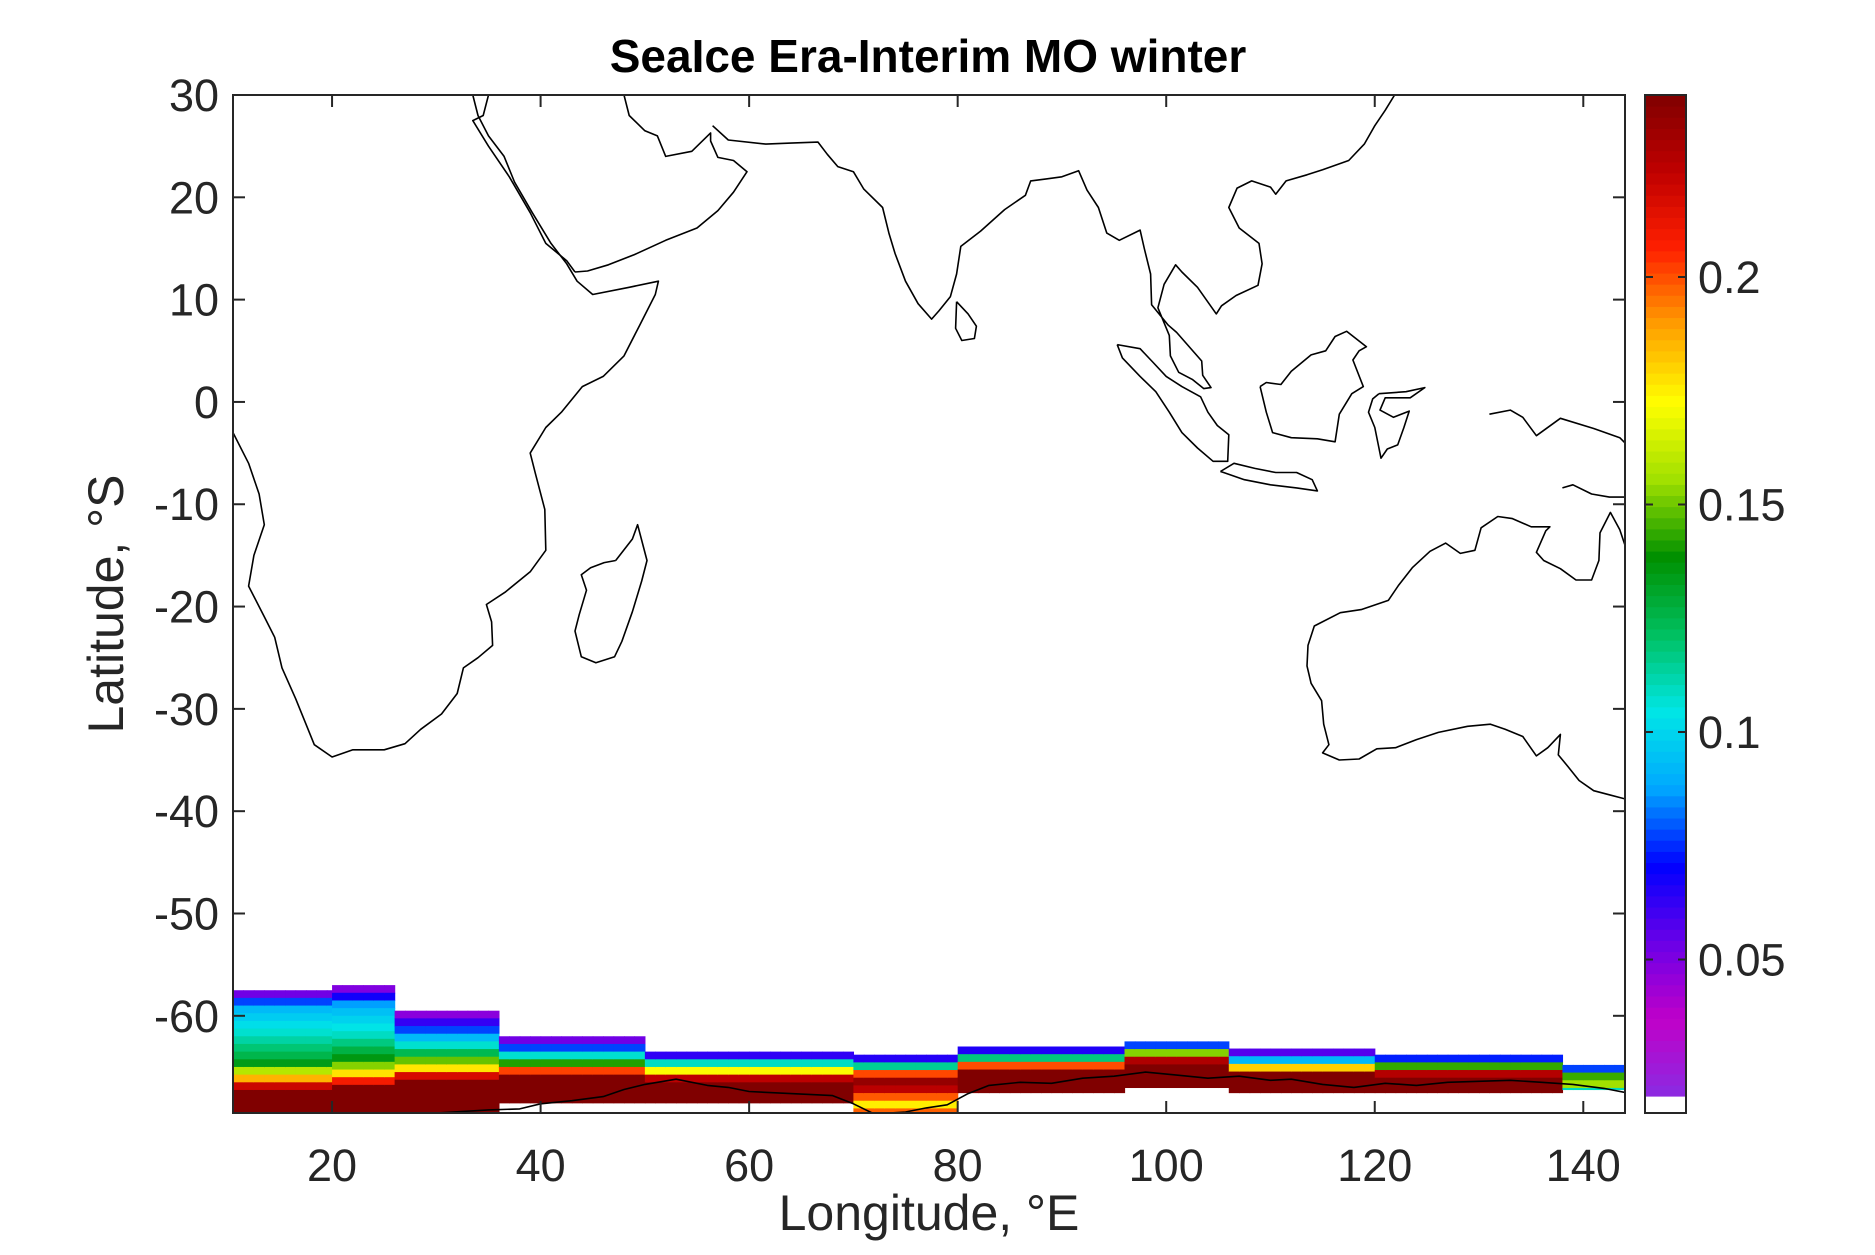  What do you see at coordinates (106, 603) in the screenshot?
I see `y-axis-title: Latitude, °S` at bounding box center [106, 603].